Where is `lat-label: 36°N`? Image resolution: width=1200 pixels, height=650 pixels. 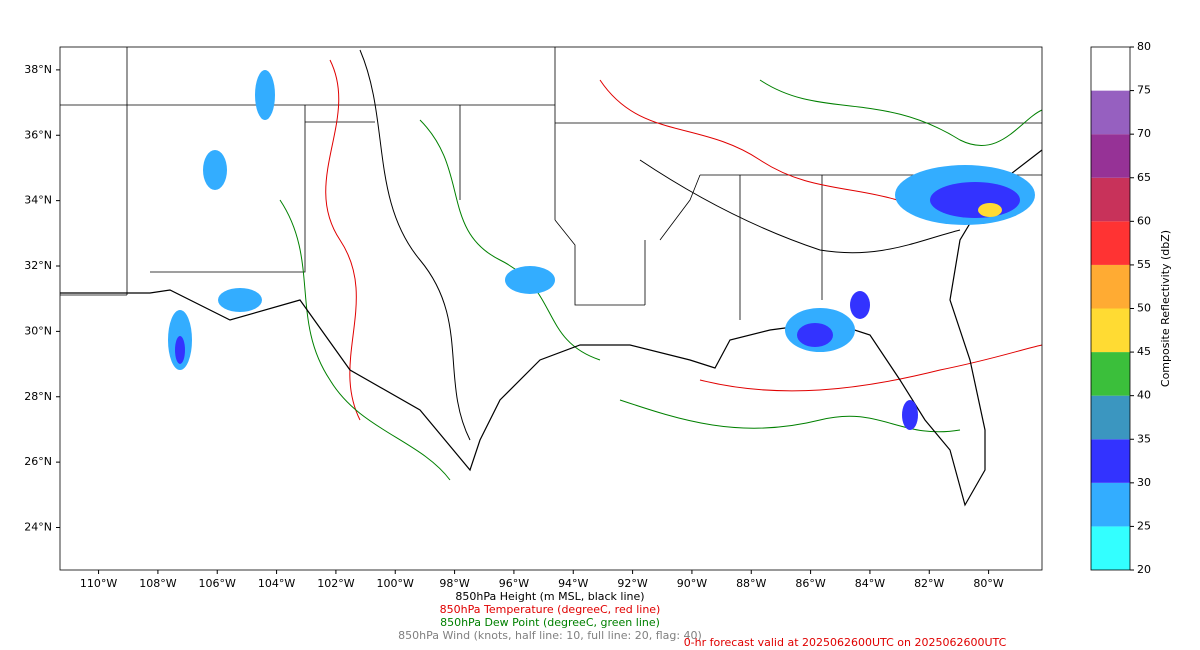 lat-label: 36°N is located at coordinates (38, 134).